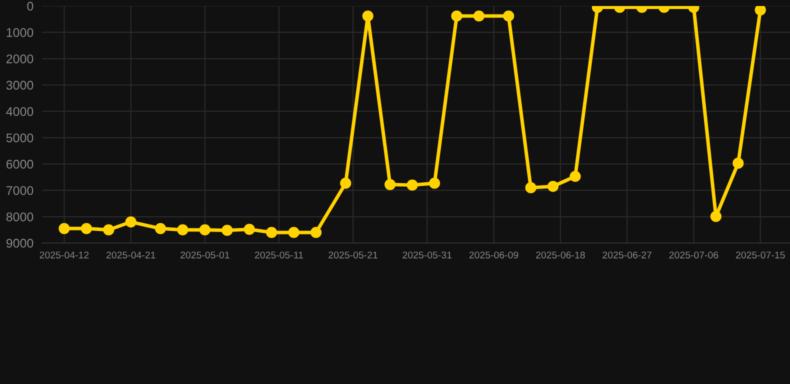  I want to click on x-tick-label: 2025-05-31, so click(427, 255).